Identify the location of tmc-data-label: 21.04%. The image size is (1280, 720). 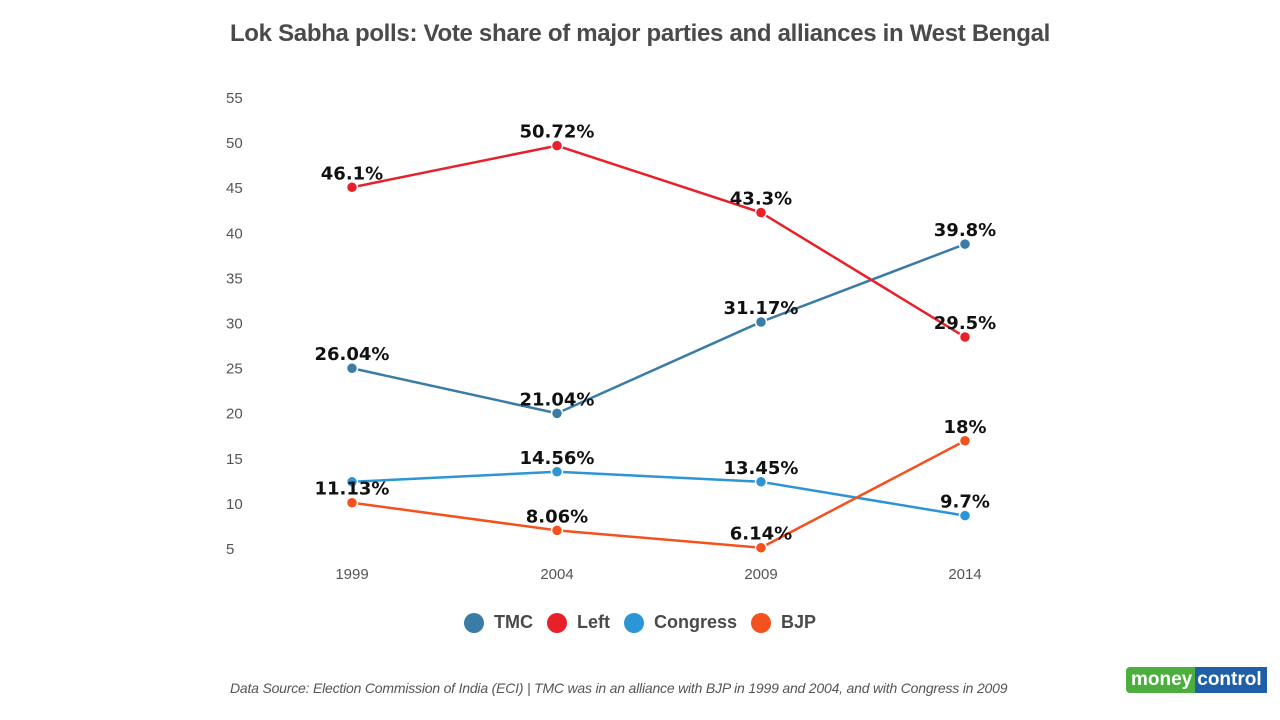
(557, 399).